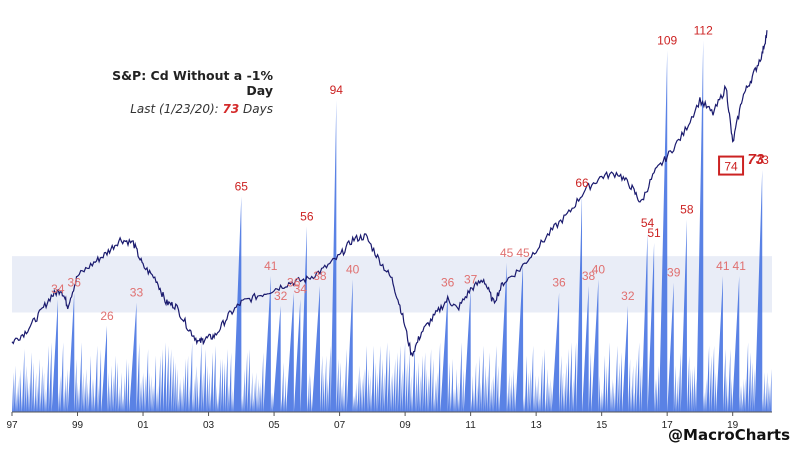 The image size is (800, 450). I want to click on annotation-boxed-label: 74, so click(731, 167).